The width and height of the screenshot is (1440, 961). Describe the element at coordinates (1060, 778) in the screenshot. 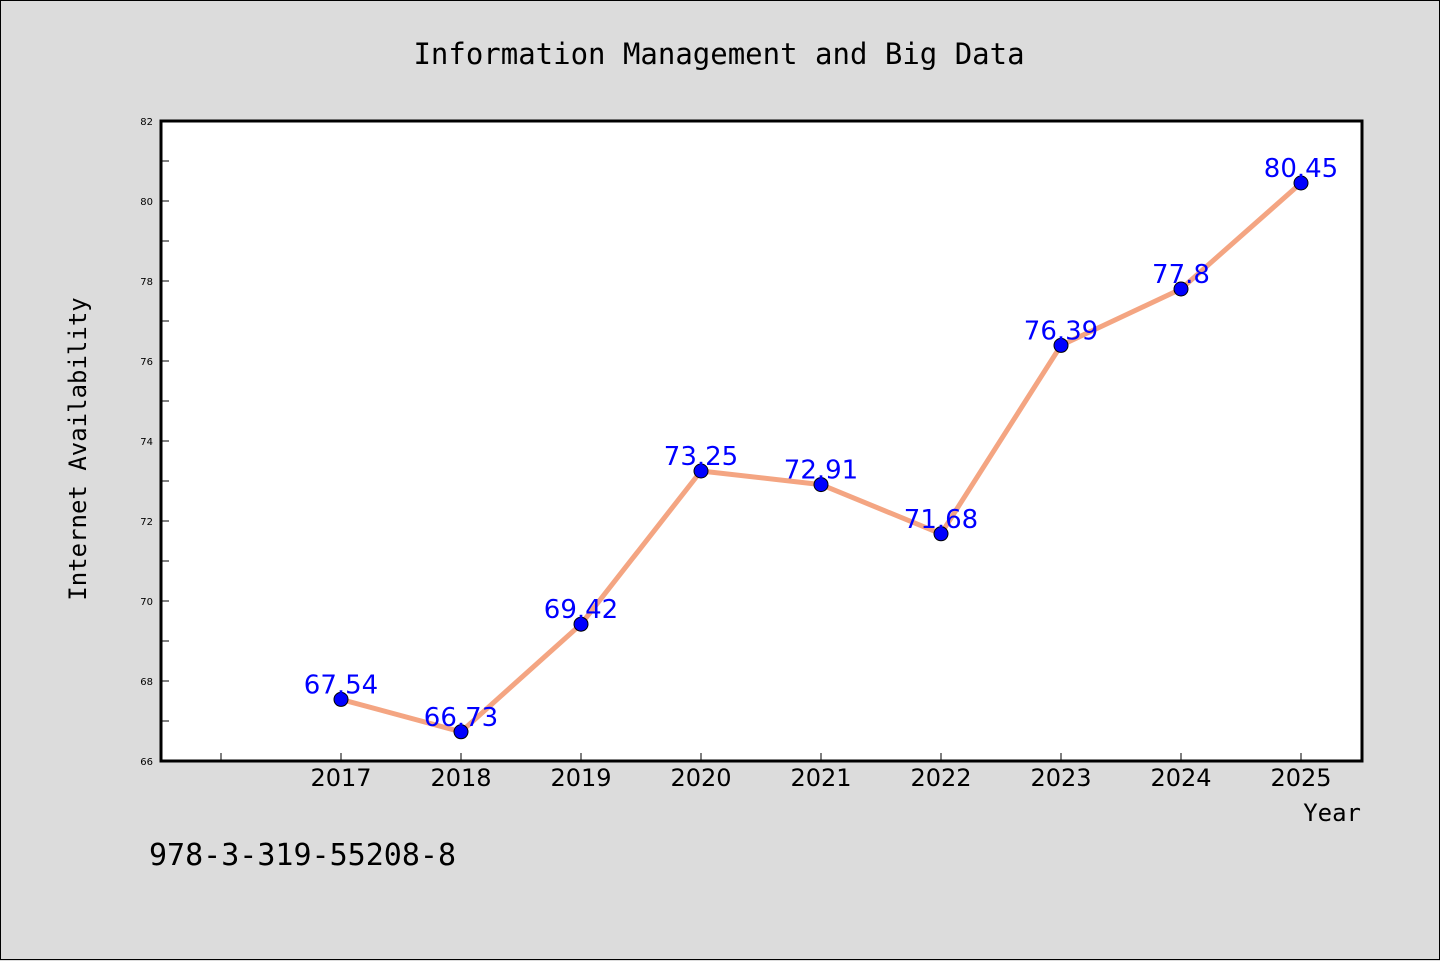

I see `x-tick-label: 2023` at that location.